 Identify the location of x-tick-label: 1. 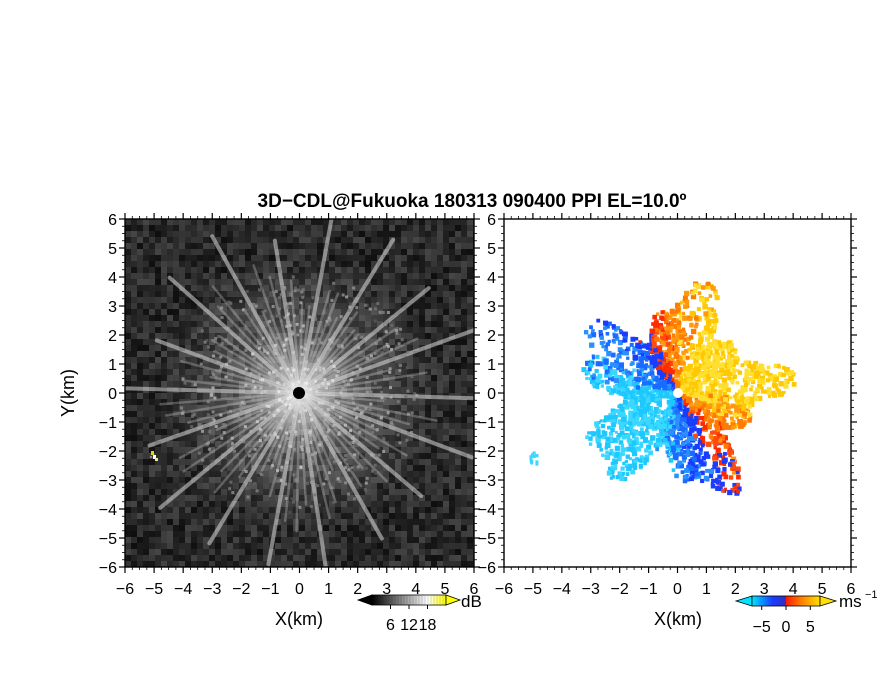
(328, 589).